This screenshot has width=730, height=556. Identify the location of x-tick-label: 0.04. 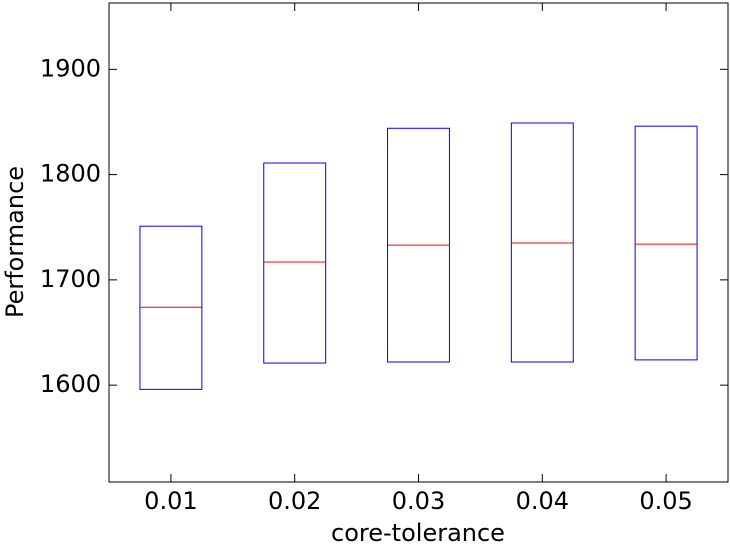
(542, 501).